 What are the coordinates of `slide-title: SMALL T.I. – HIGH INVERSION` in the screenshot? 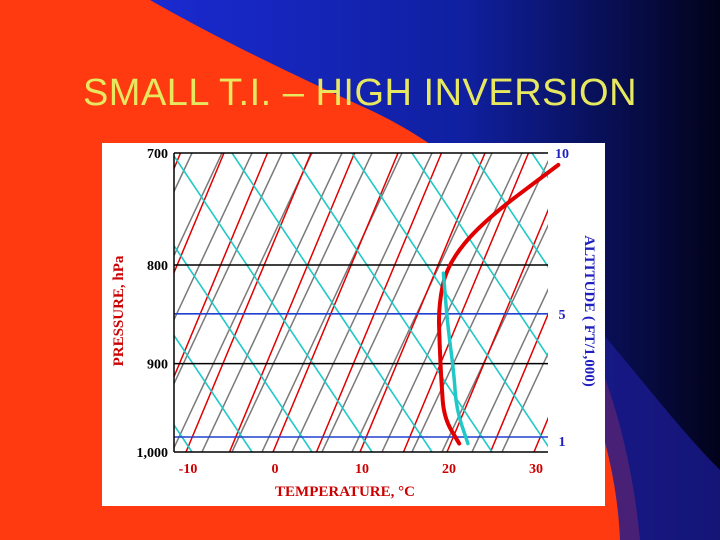 It's located at (360, 93).